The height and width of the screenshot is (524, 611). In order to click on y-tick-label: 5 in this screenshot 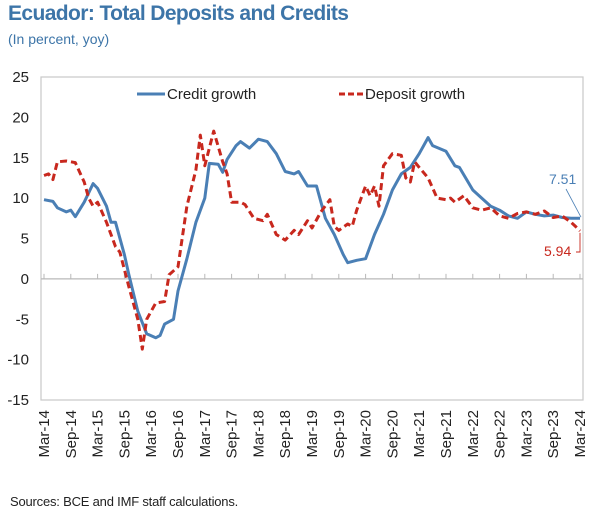, I will do `click(25, 239)`.